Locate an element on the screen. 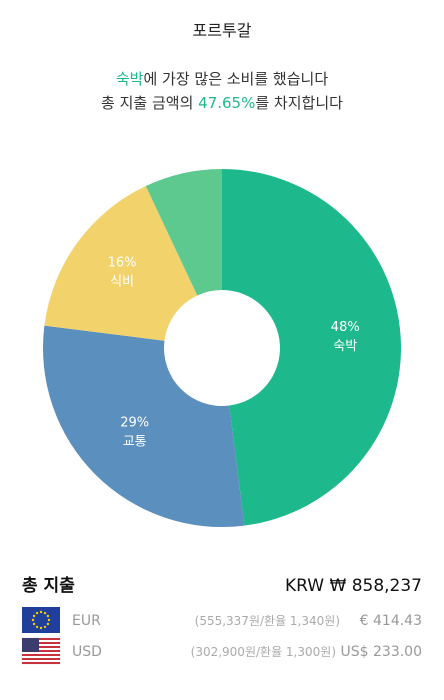 This screenshot has height=700, width=444. us-flag is located at coordinates (41, 651).